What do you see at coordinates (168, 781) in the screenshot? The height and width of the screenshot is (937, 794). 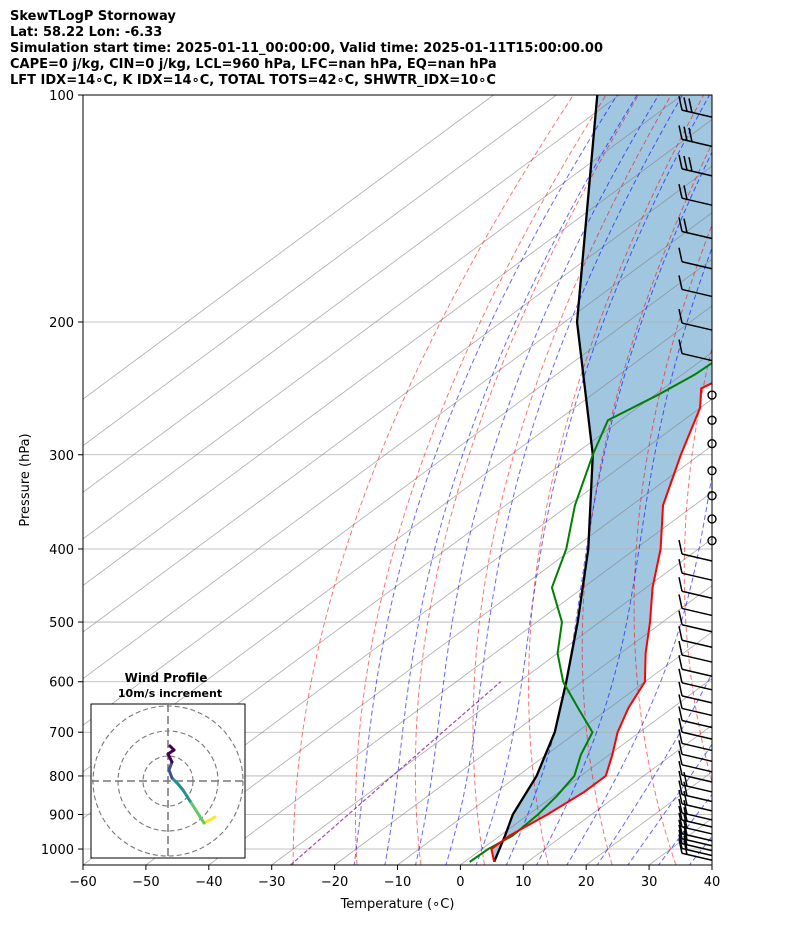 I see `wind-profile-inset` at bounding box center [168, 781].